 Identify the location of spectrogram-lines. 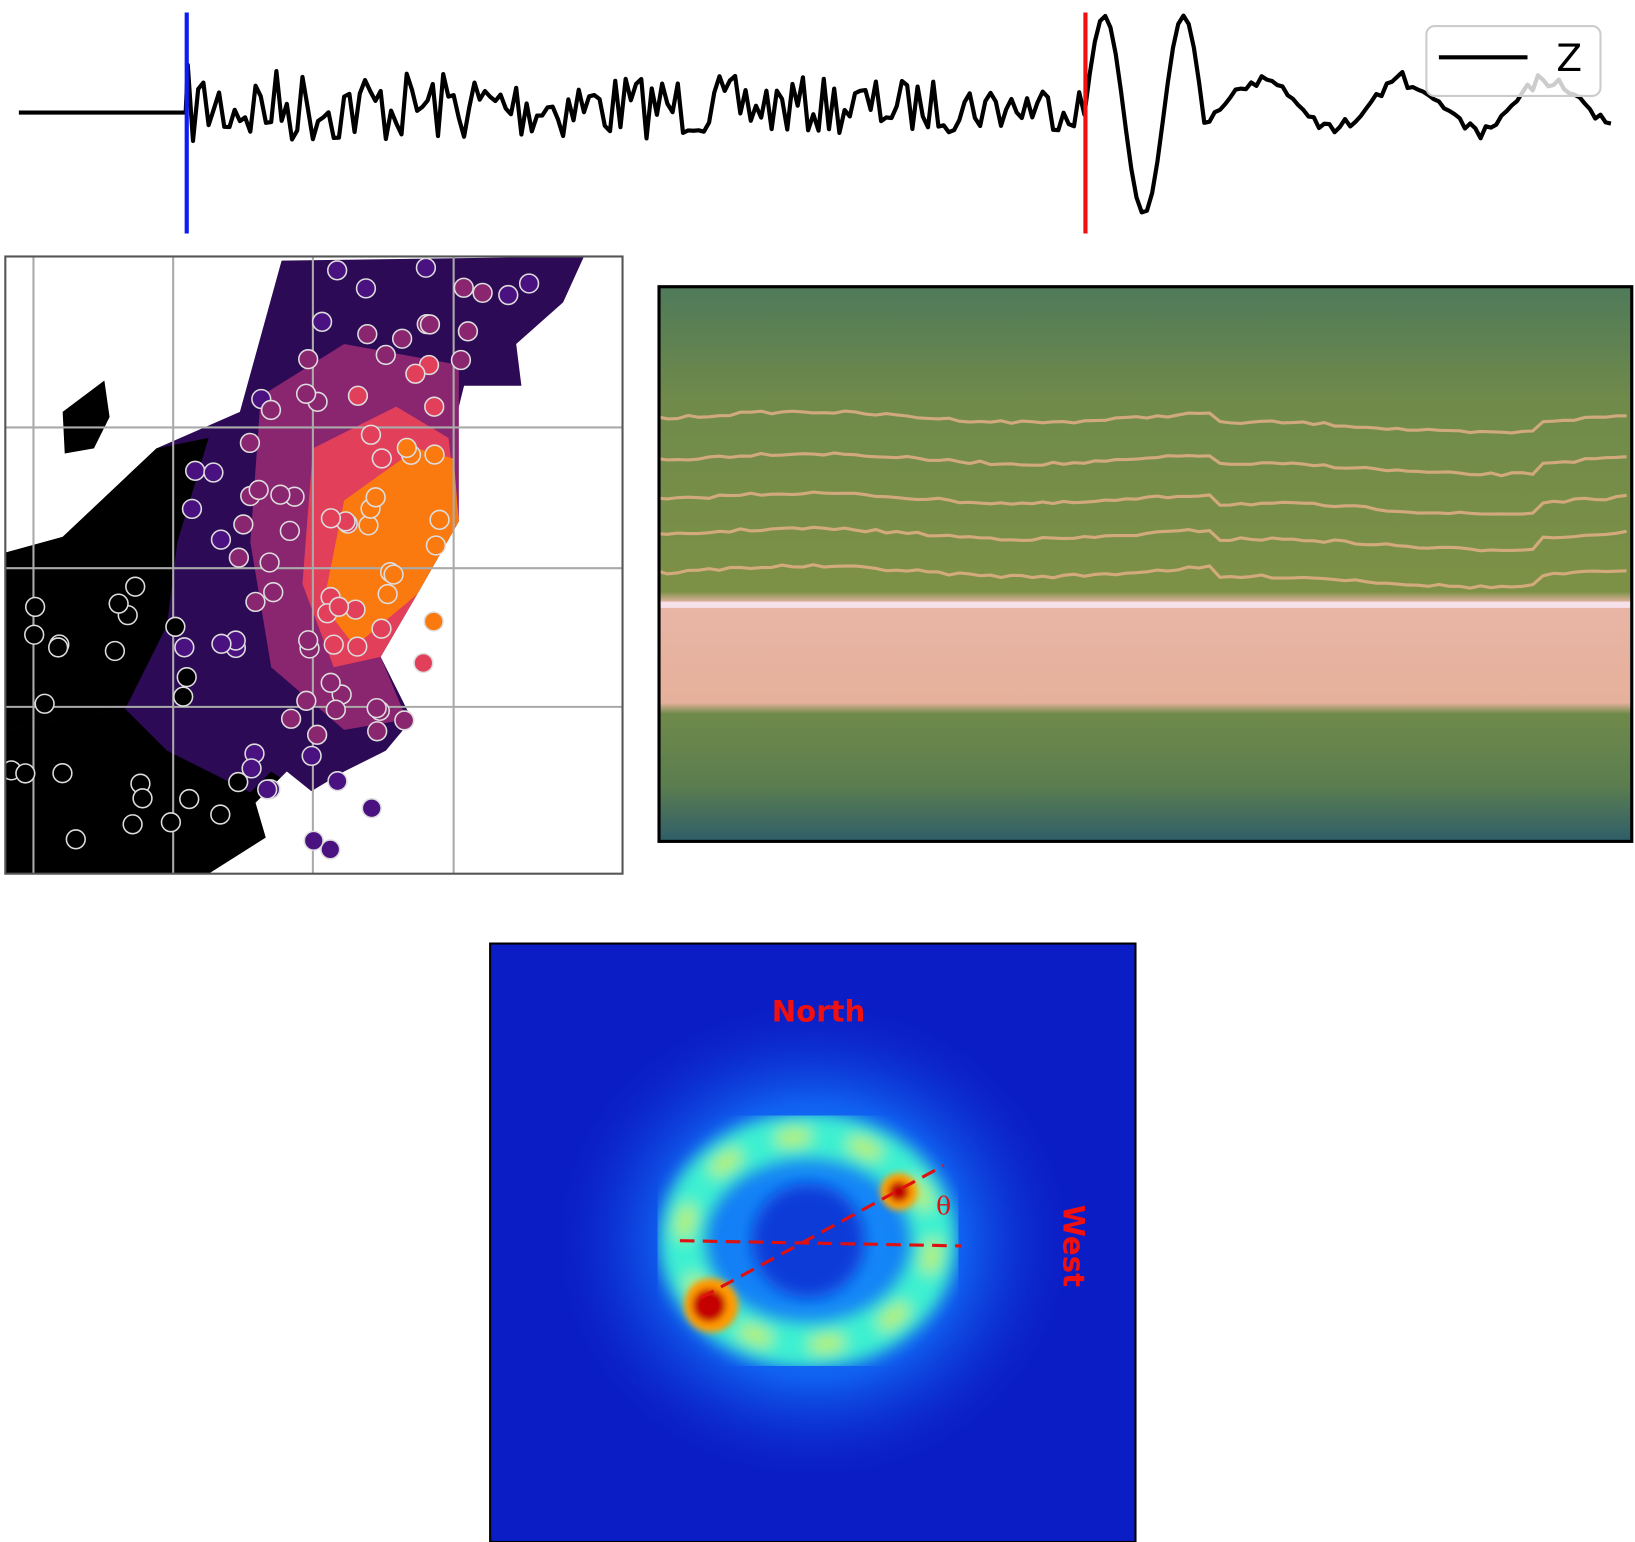
(1142, 499).